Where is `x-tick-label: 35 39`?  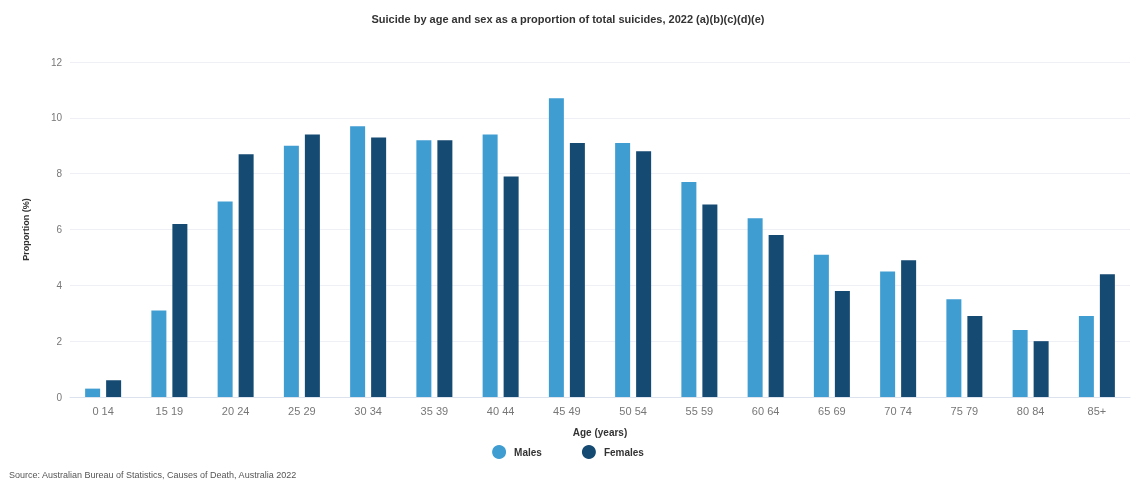 x-tick-label: 35 39 is located at coordinates (434, 410).